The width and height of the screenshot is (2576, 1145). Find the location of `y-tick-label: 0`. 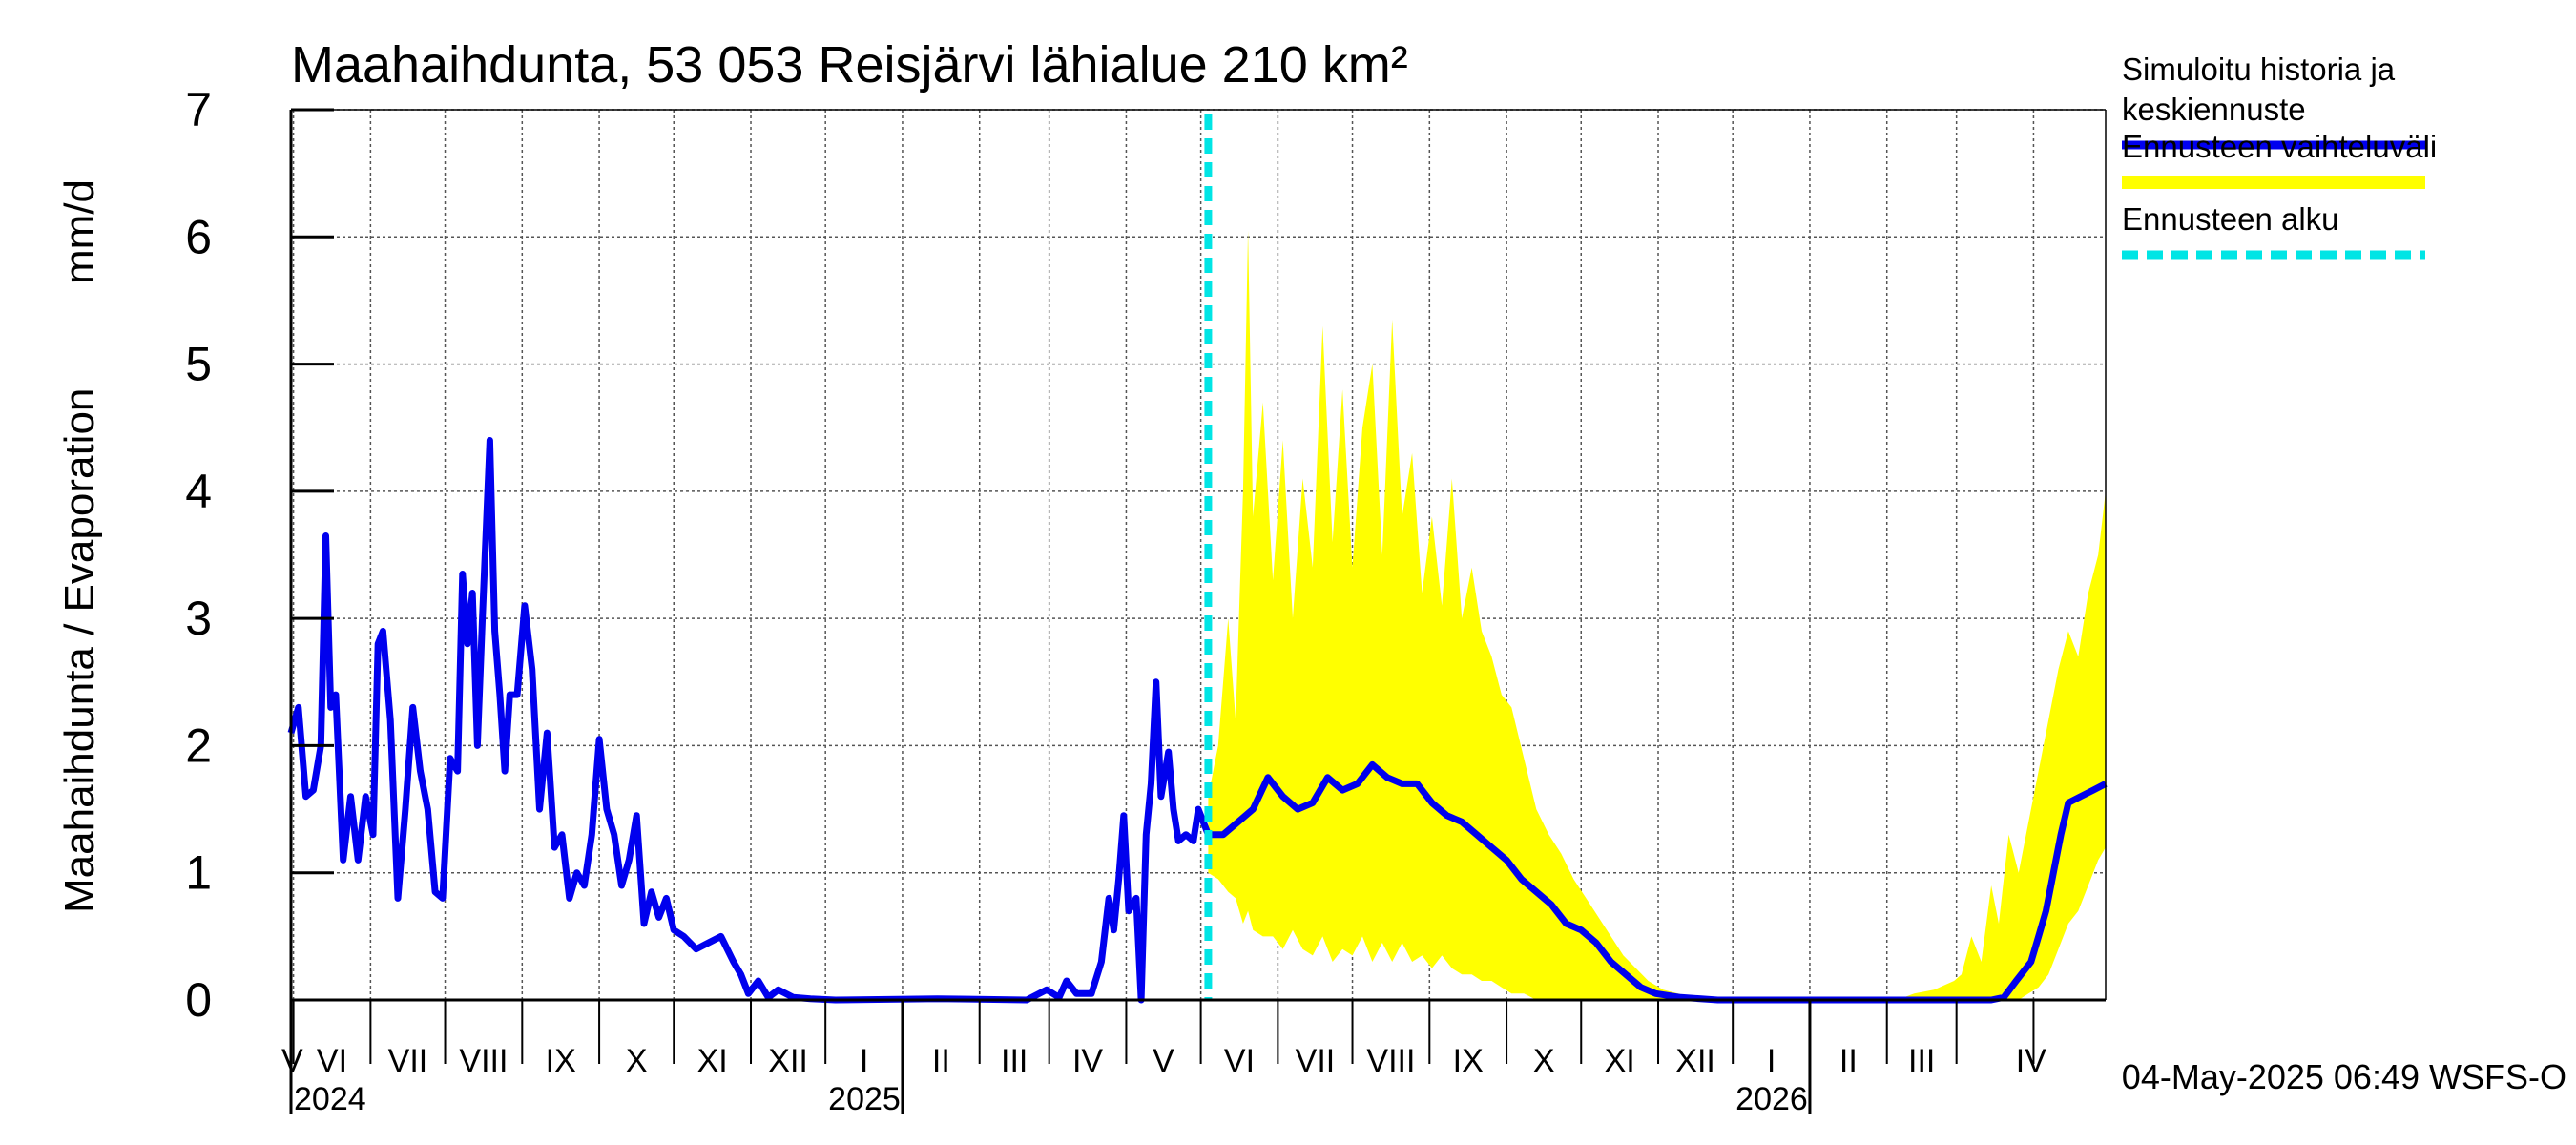

y-tick-label: 0 is located at coordinates (198, 1000).